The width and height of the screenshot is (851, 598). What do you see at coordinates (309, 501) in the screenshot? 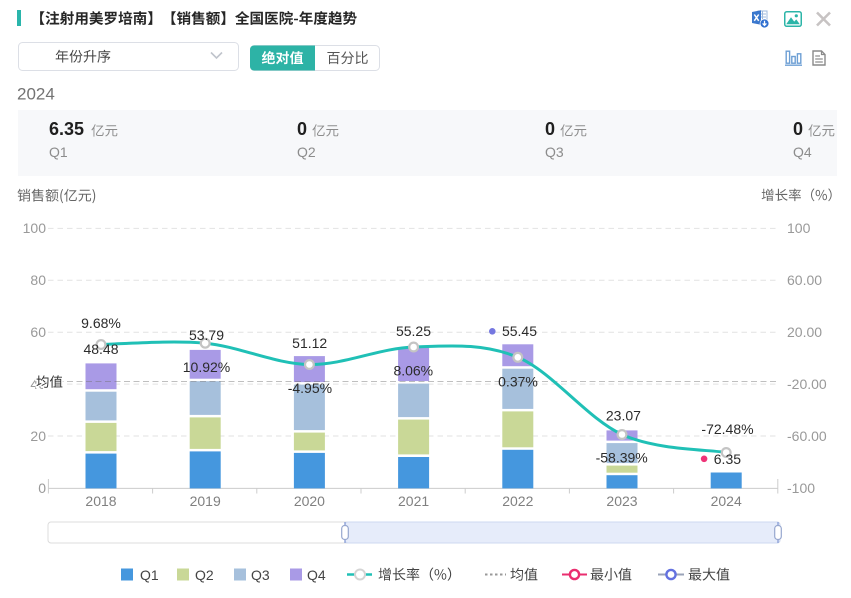
I see `svg-text: 2020` at bounding box center [309, 501].